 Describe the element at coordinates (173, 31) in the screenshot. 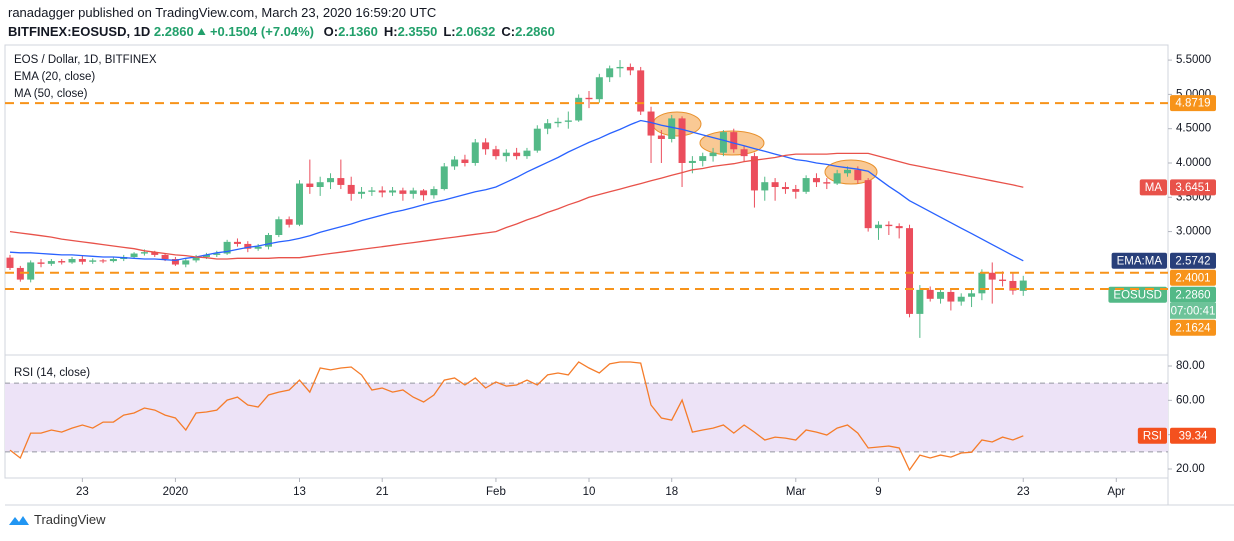

I see `last-price: 2.2860` at that location.